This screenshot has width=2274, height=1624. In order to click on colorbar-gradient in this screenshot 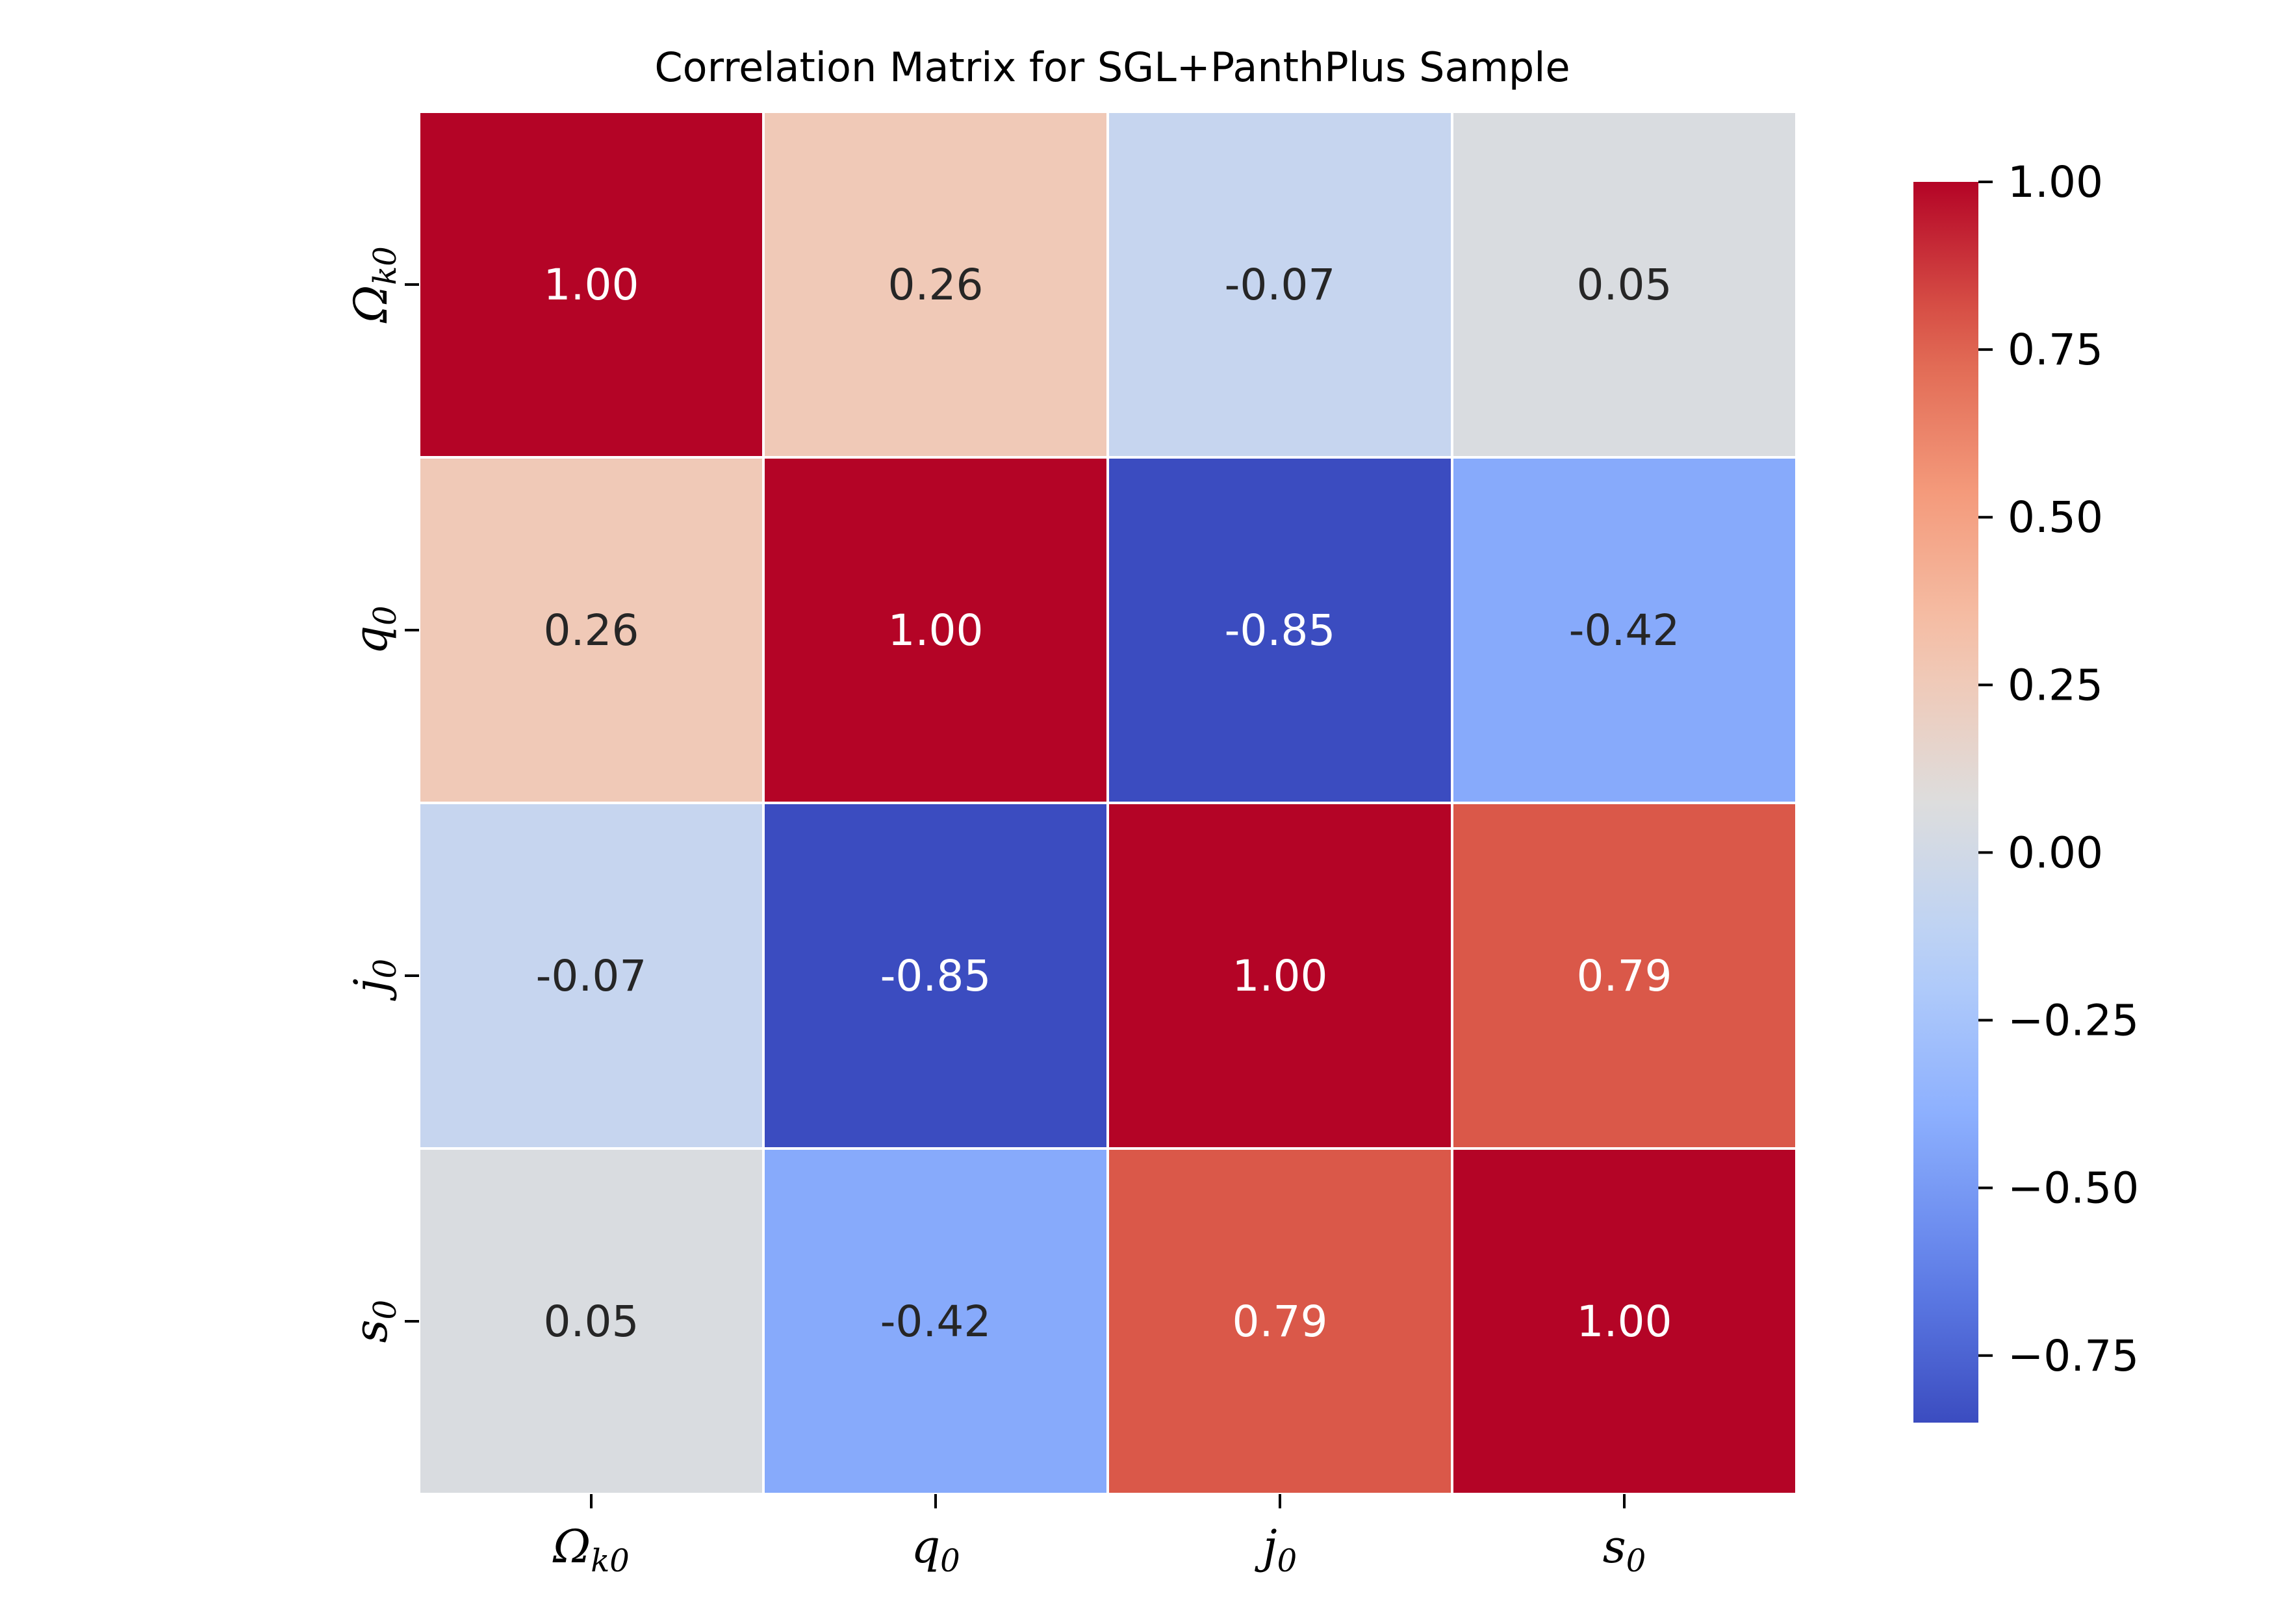, I will do `click(1945, 802)`.